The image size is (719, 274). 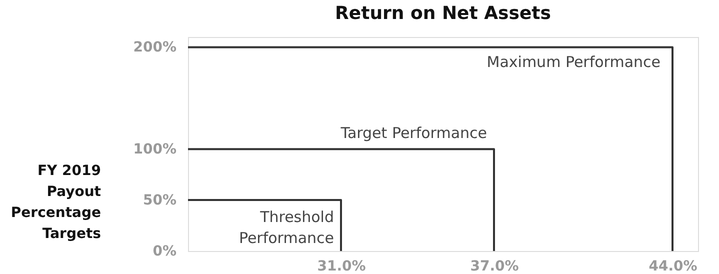 What do you see at coordinates (573, 62) in the screenshot?
I see `annotation: Maximum Performance` at bounding box center [573, 62].